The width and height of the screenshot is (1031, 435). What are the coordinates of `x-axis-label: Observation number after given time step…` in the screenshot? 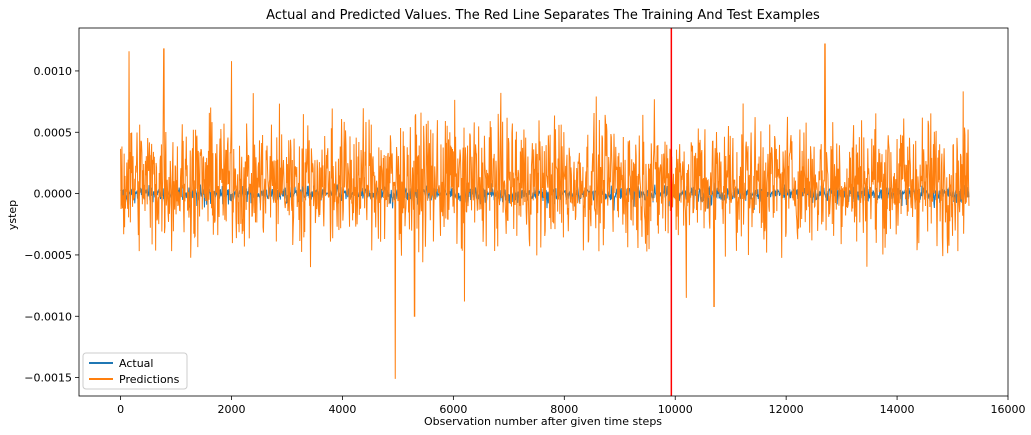 It's located at (543, 421).